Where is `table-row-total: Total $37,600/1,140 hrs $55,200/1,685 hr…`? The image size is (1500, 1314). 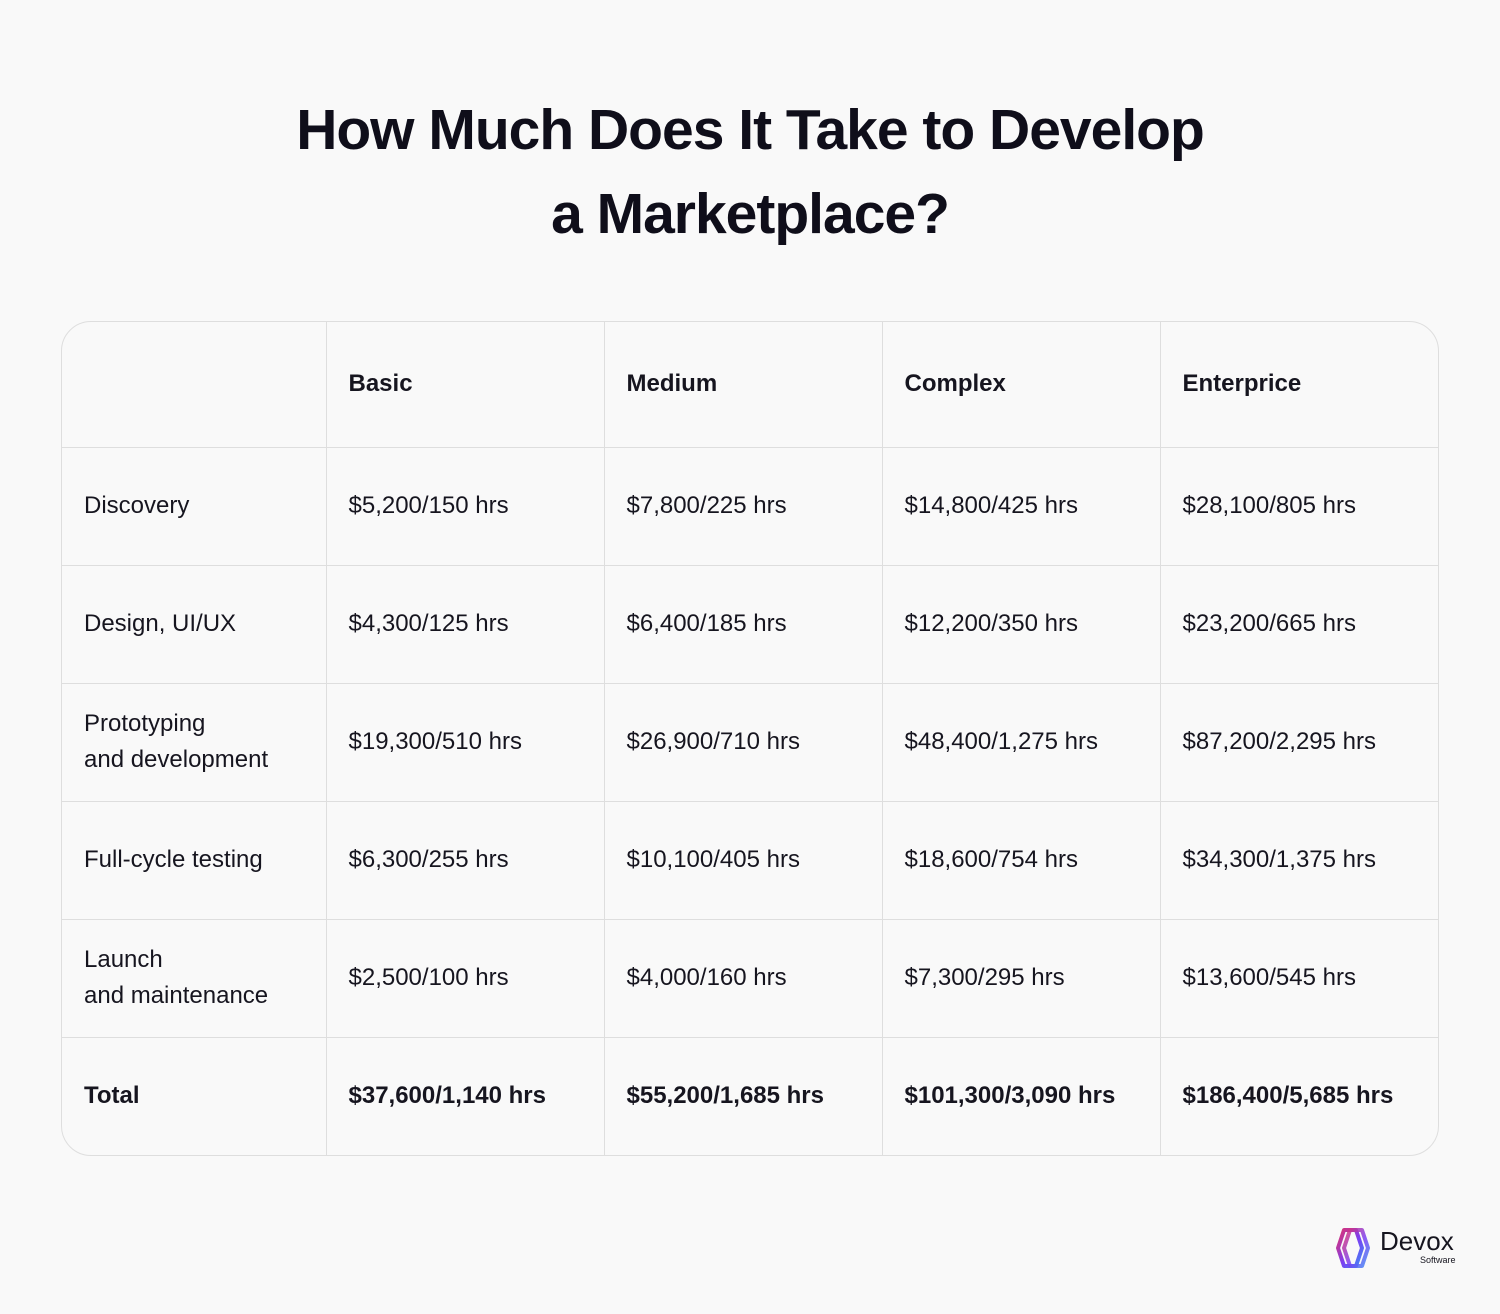 table-row-total: Total $37,600/1,140 hrs $55,200/1,685 hr… is located at coordinates (750, 1096).